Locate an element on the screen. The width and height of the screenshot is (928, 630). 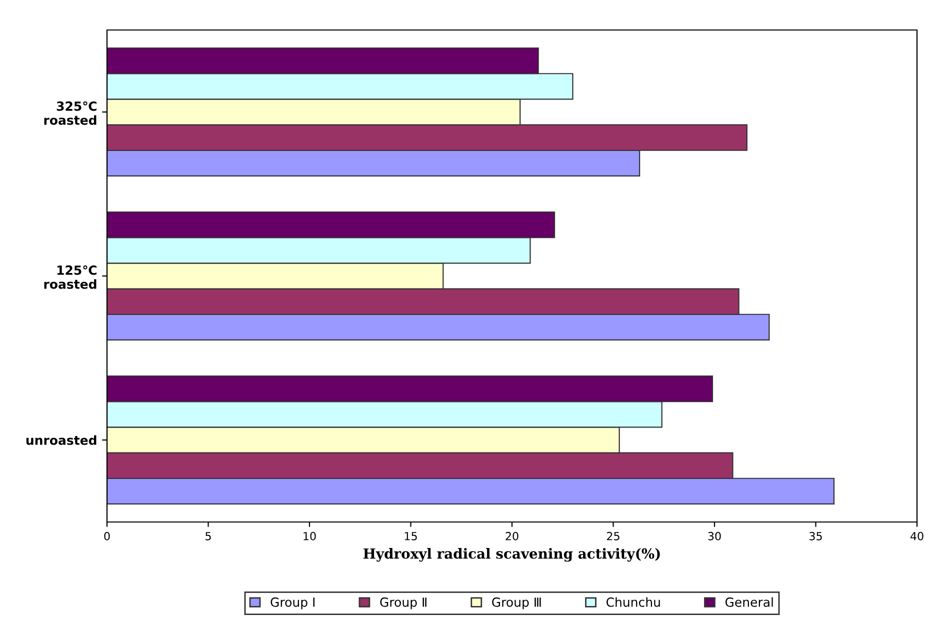
x-tick-label: 30 is located at coordinates (714, 536).